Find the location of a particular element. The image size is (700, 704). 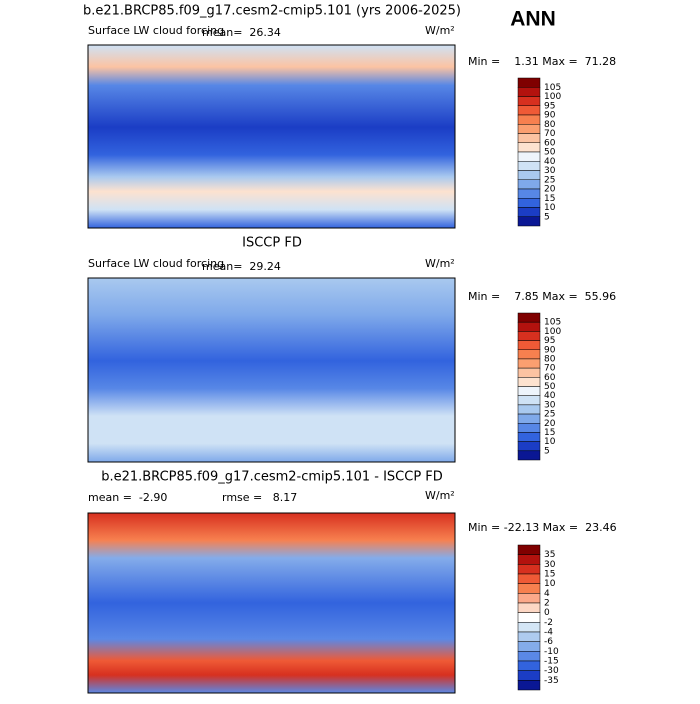

panel-title: ISCCP FD is located at coordinates (272, 243).